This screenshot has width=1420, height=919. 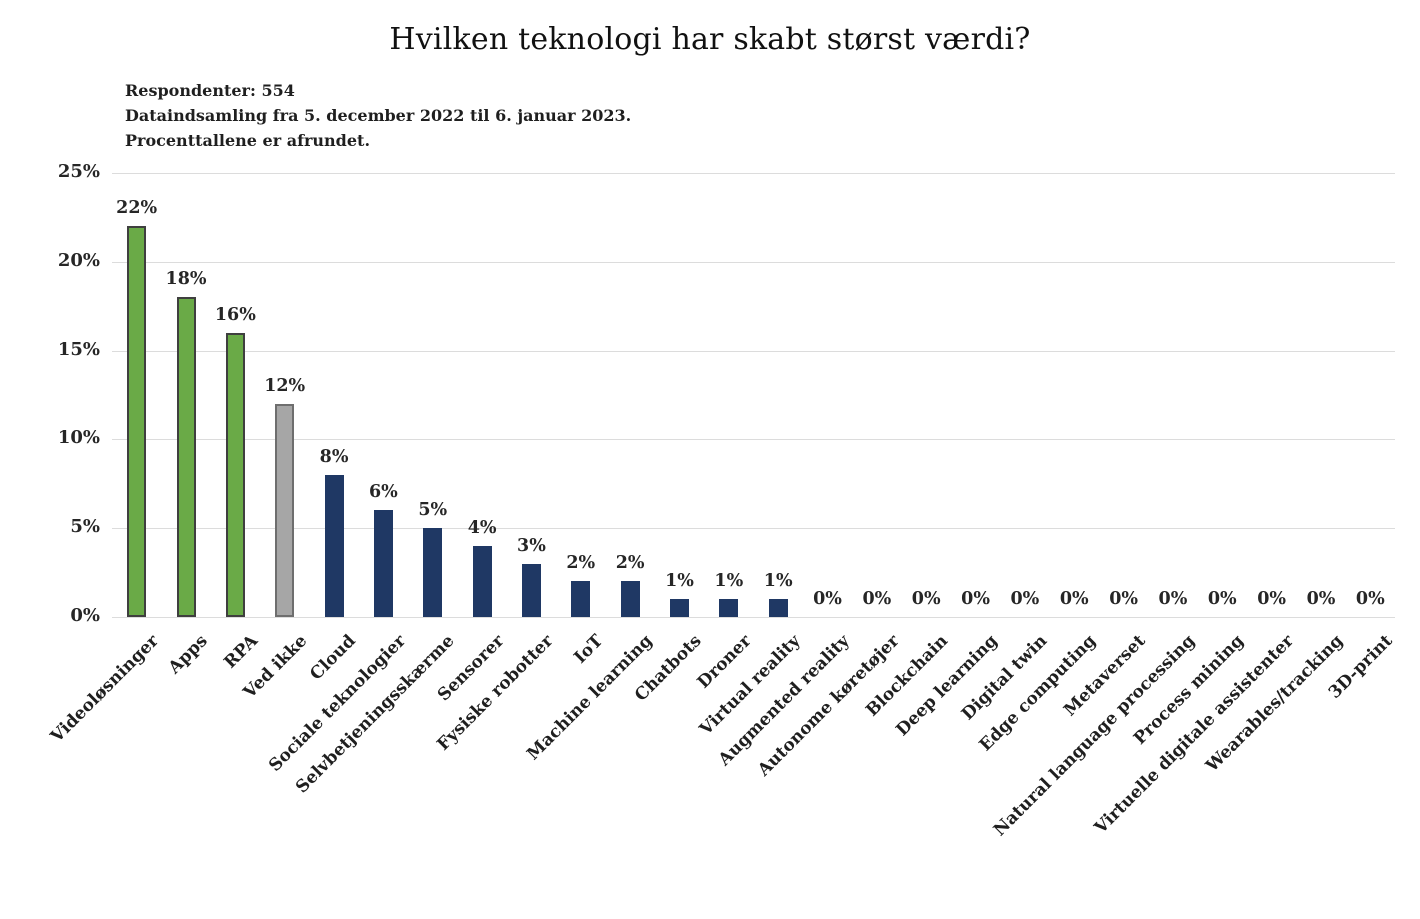 What do you see at coordinates (433, 510) in the screenshot?
I see `bar-value-label: 5%` at bounding box center [433, 510].